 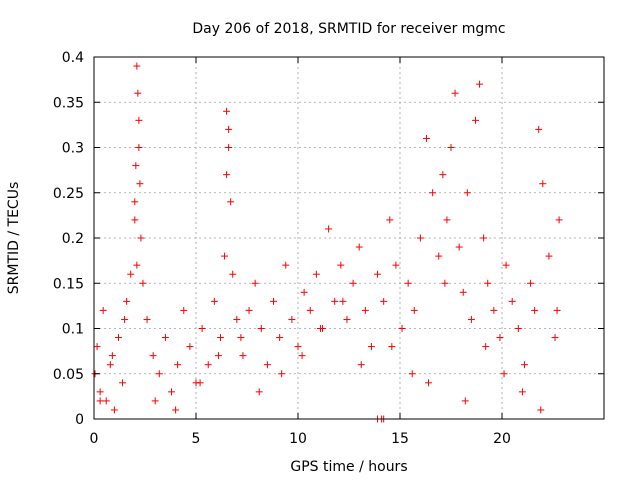 What do you see at coordinates (79, 420) in the screenshot?
I see `y-tick-label: 0` at bounding box center [79, 420].